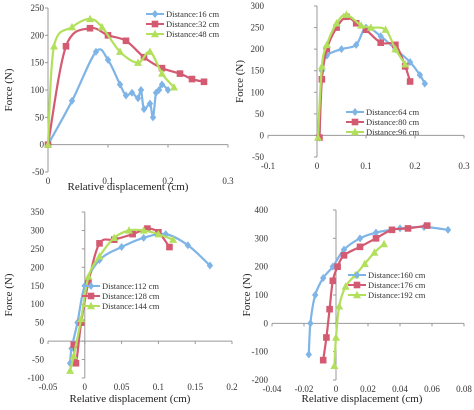  I want to click on y-tick-label: 250, so click(38, 249).